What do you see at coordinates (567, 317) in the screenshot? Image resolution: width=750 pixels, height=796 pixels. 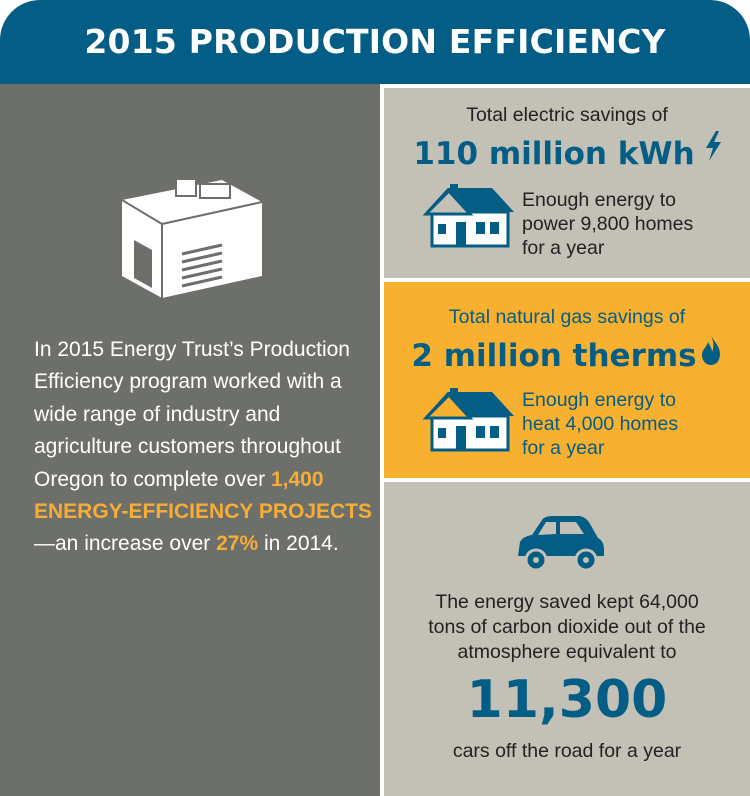 I see `gas-label: Total natural gas savings of` at bounding box center [567, 317].